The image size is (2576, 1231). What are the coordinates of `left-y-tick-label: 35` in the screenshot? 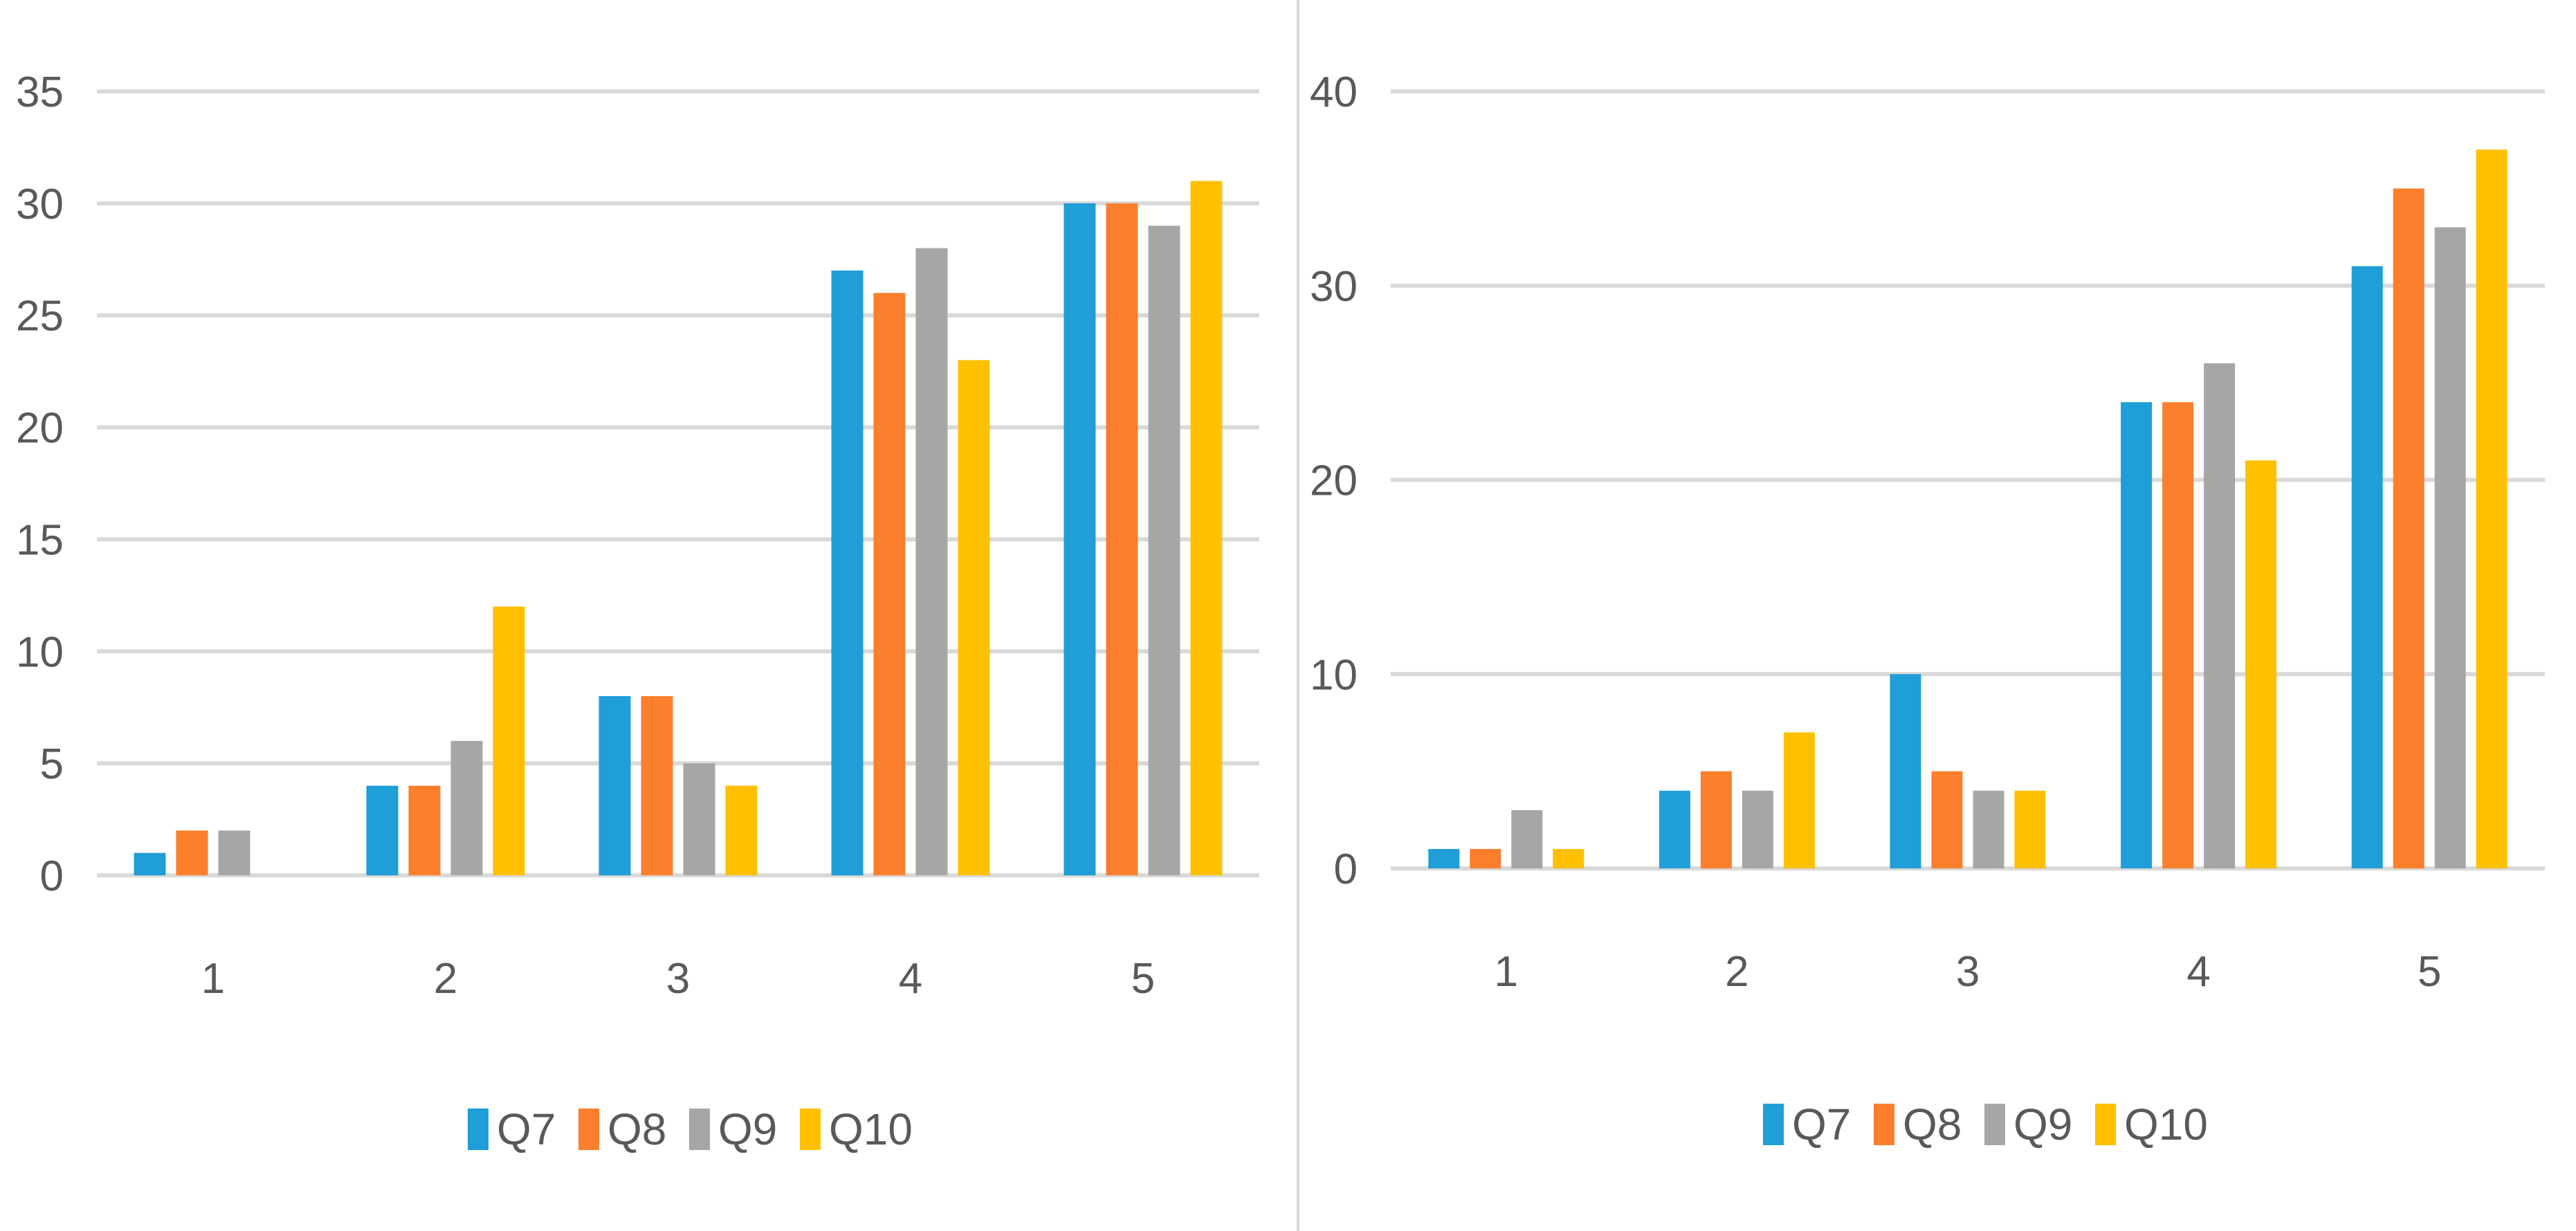 It's located at (40, 92).